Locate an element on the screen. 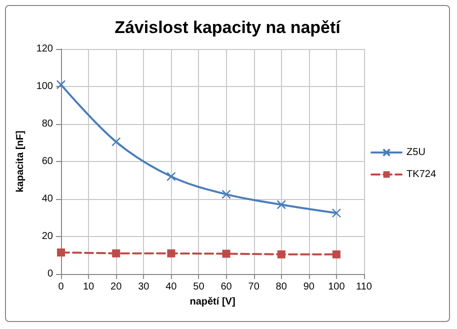 This screenshot has height=329, width=457. x-tick-label: 20 is located at coordinates (116, 287).